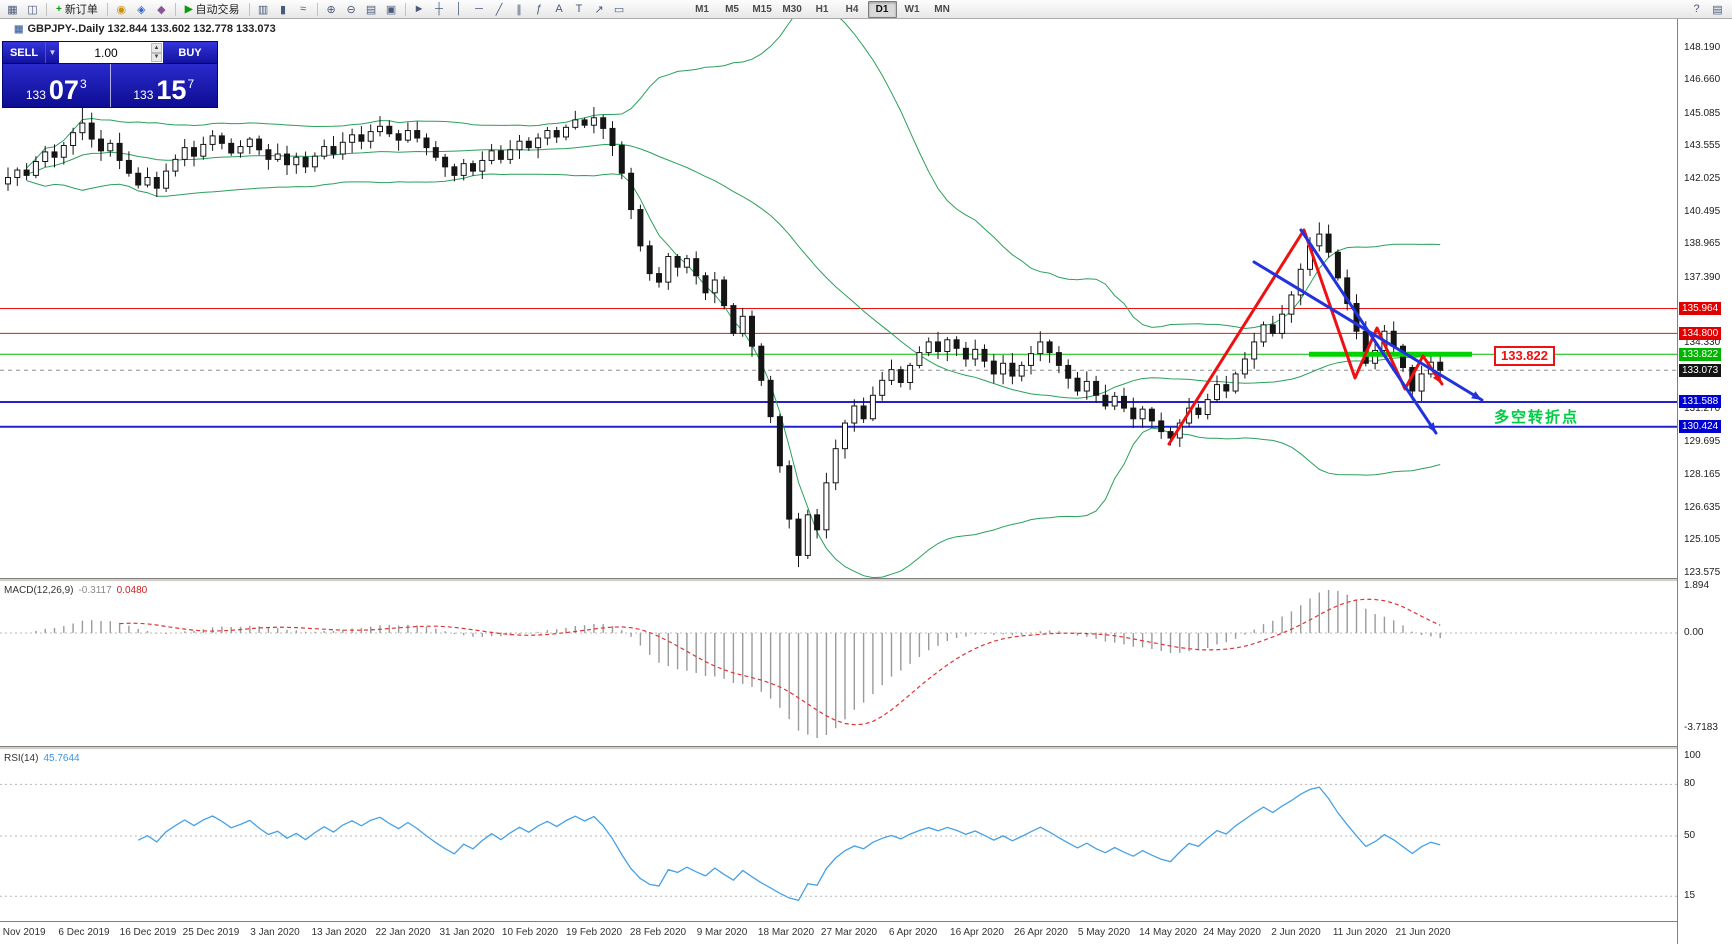 Image resolution: width=1732 pixels, height=944 pixels. Describe the element at coordinates (1702, 179) in the screenshot. I see `price-tick: 142.025` at that location.